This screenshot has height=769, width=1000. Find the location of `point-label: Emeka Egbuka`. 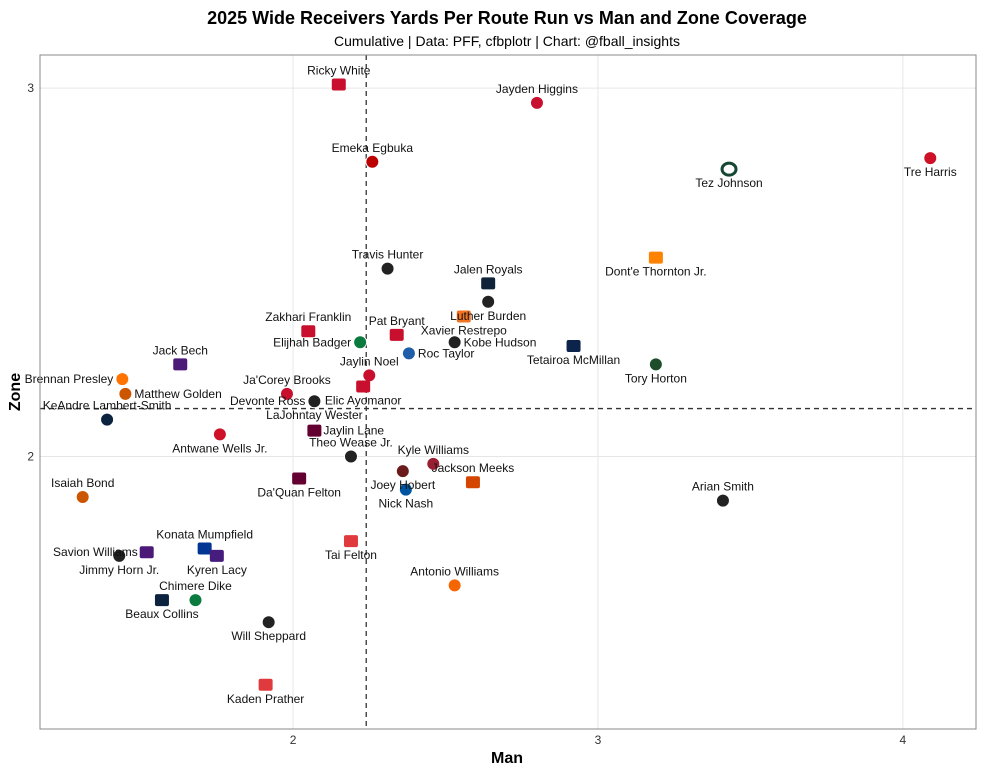

point-label: Emeka Egbuka is located at coordinates (373, 148).